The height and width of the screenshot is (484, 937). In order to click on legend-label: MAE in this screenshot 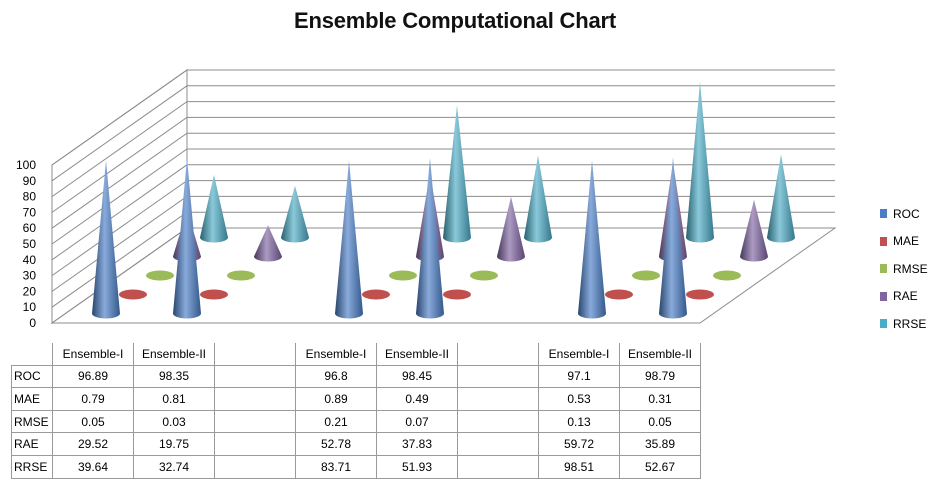, I will do `click(906, 241)`.